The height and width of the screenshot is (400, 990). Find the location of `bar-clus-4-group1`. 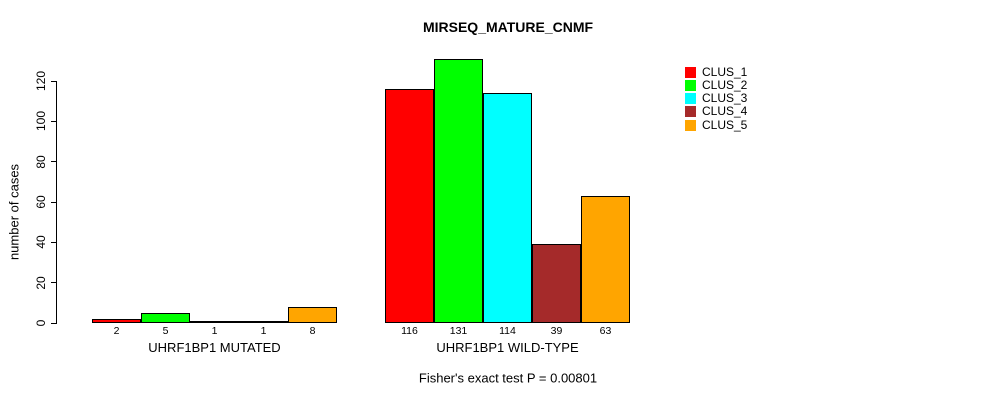

bar-clus-4-group1 is located at coordinates (263, 321).